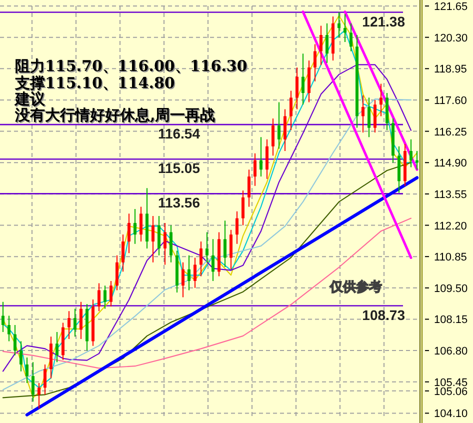 This screenshot has width=473, height=423. Describe the element at coordinates (30, 99) in the screenshot. I see `annotation: 建议` at that location.